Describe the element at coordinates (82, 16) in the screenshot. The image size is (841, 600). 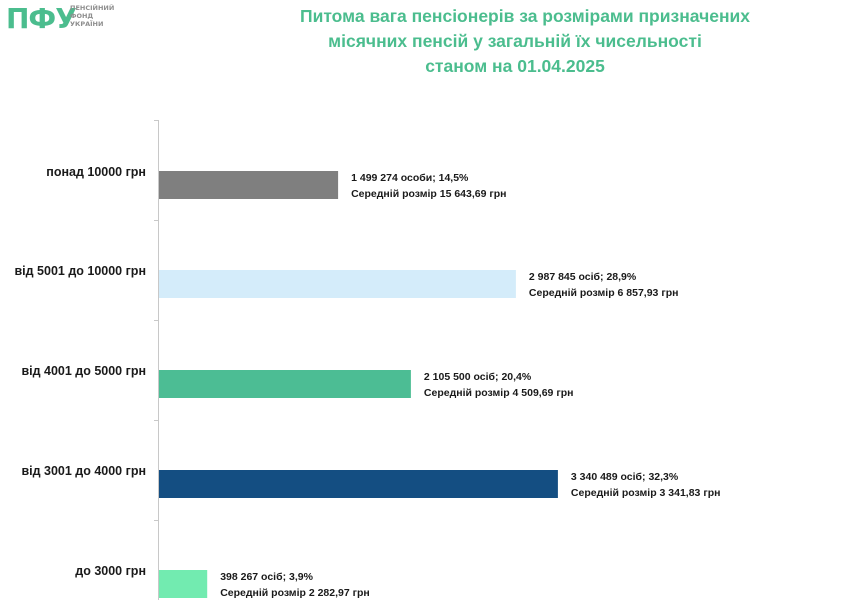
I see `pfu-logo-line-2: ФОНД` at that location.